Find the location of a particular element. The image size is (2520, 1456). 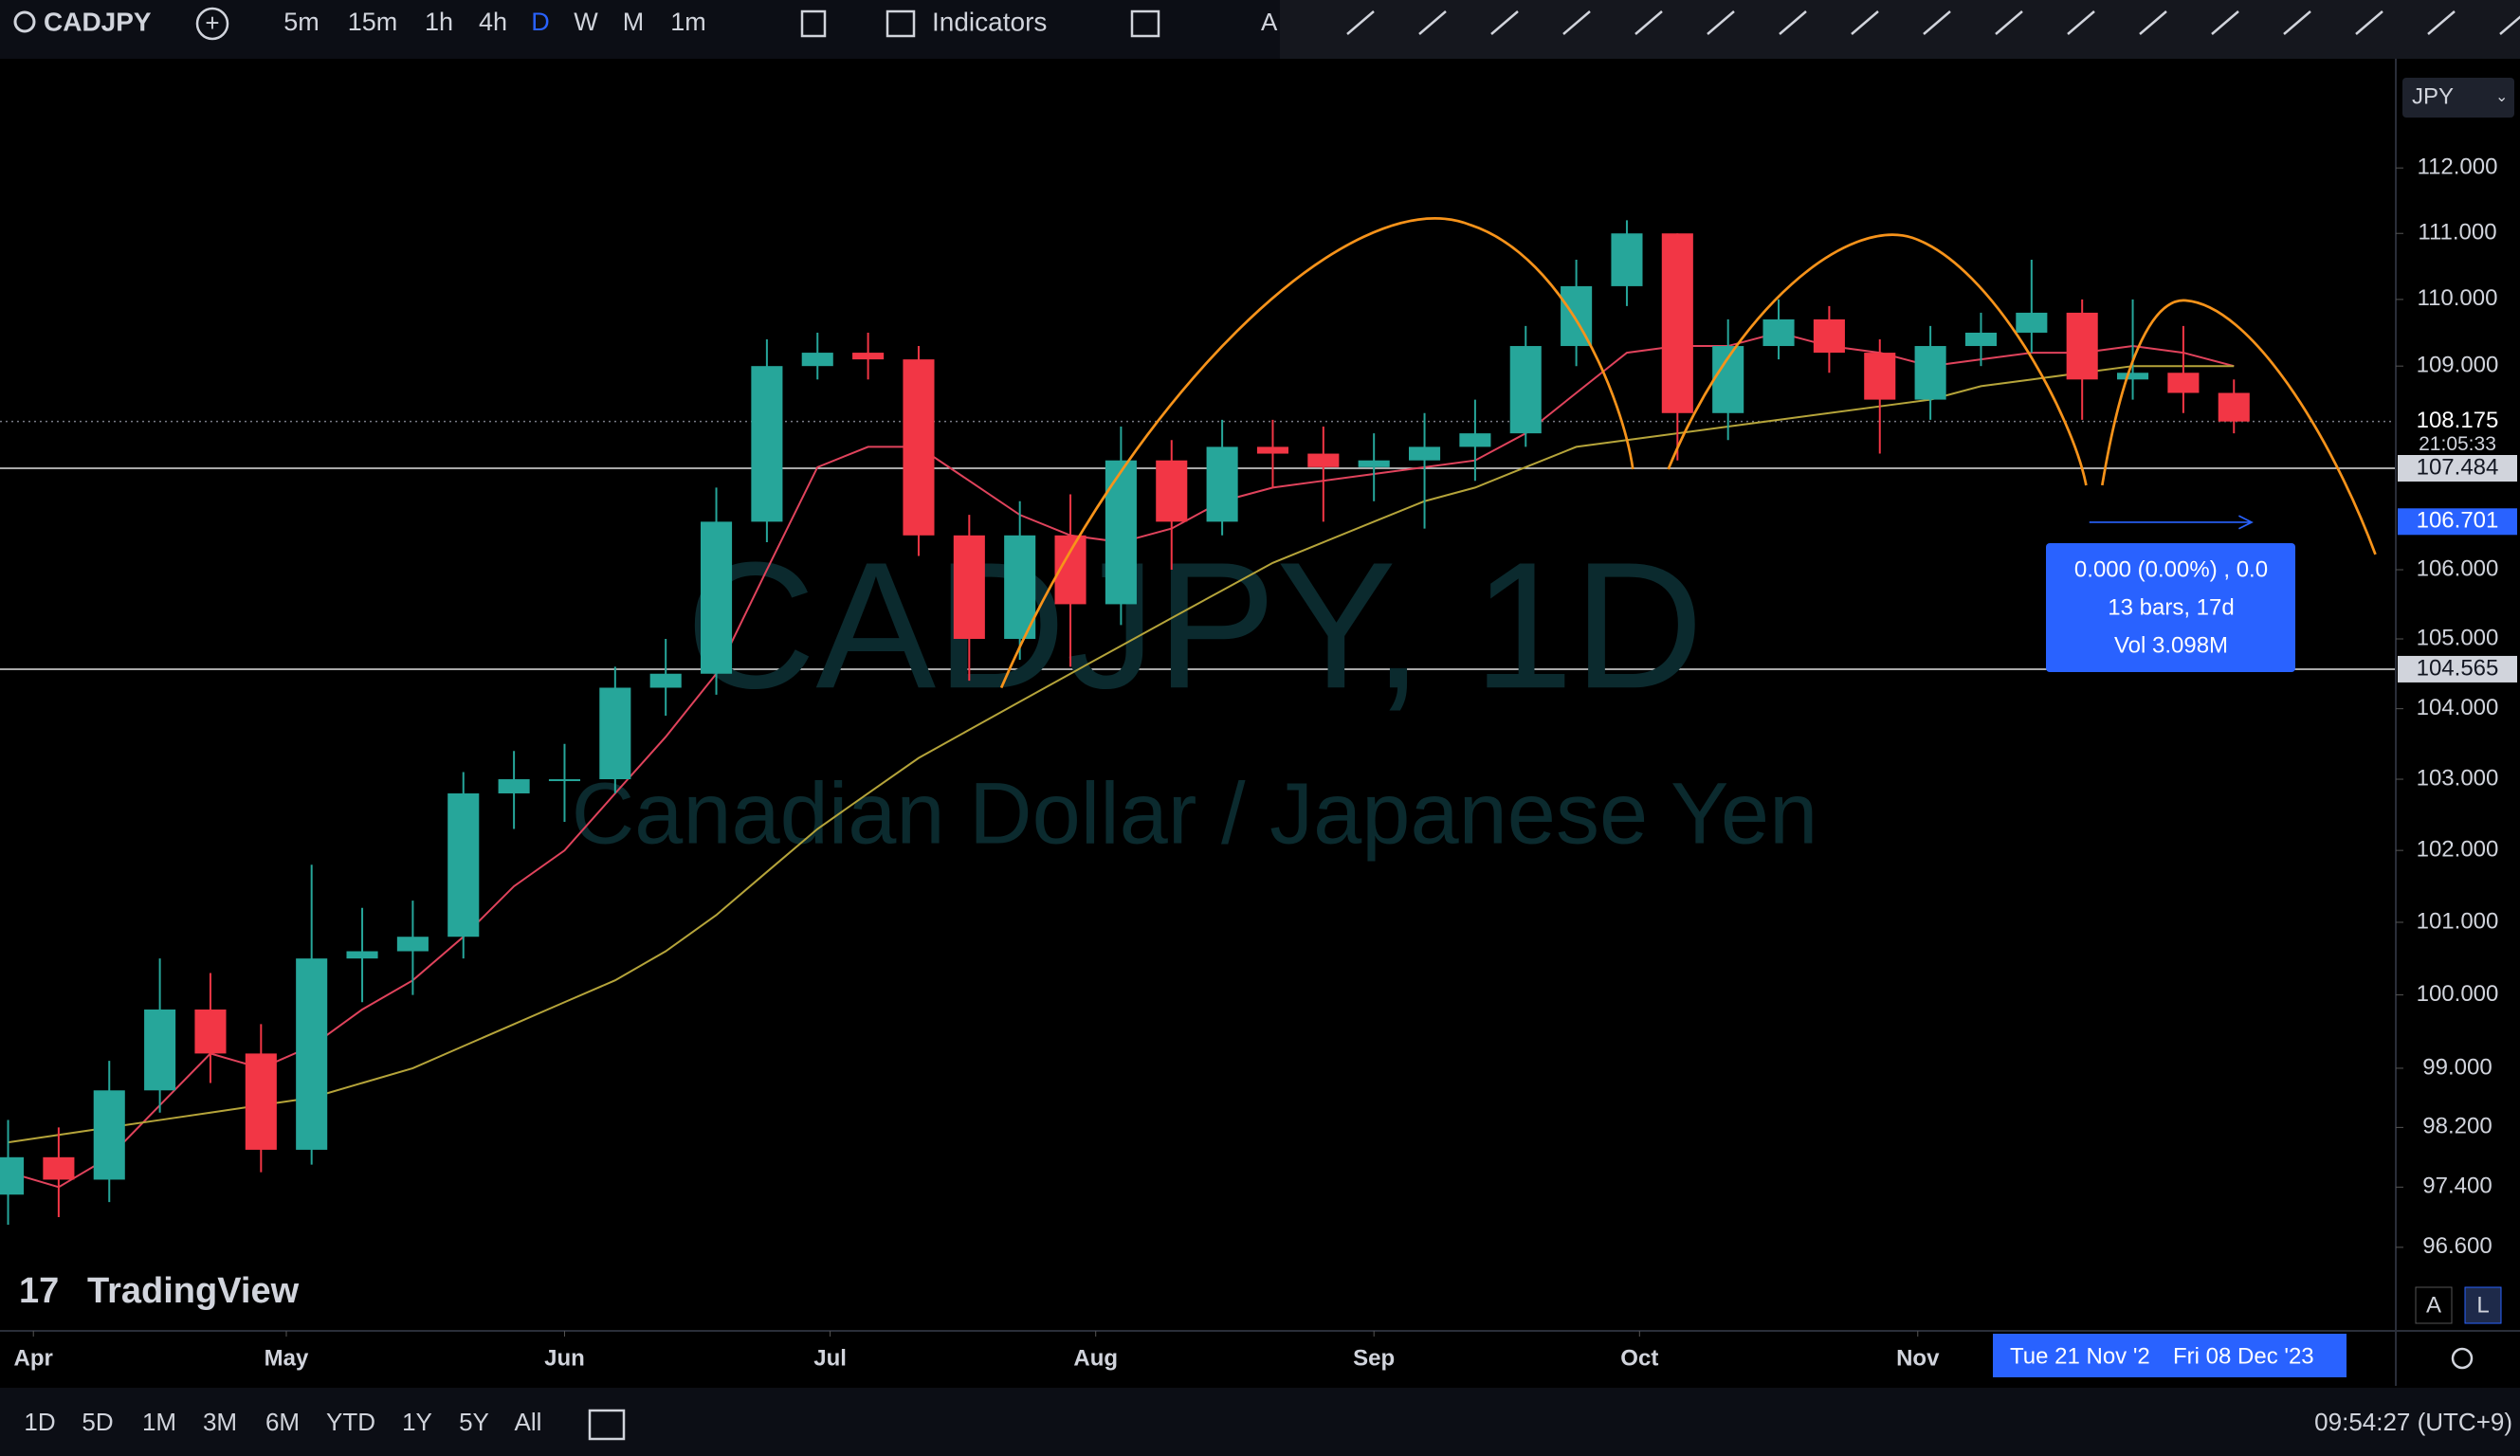

interval-button: 1h is located at coordinates (439, 22).